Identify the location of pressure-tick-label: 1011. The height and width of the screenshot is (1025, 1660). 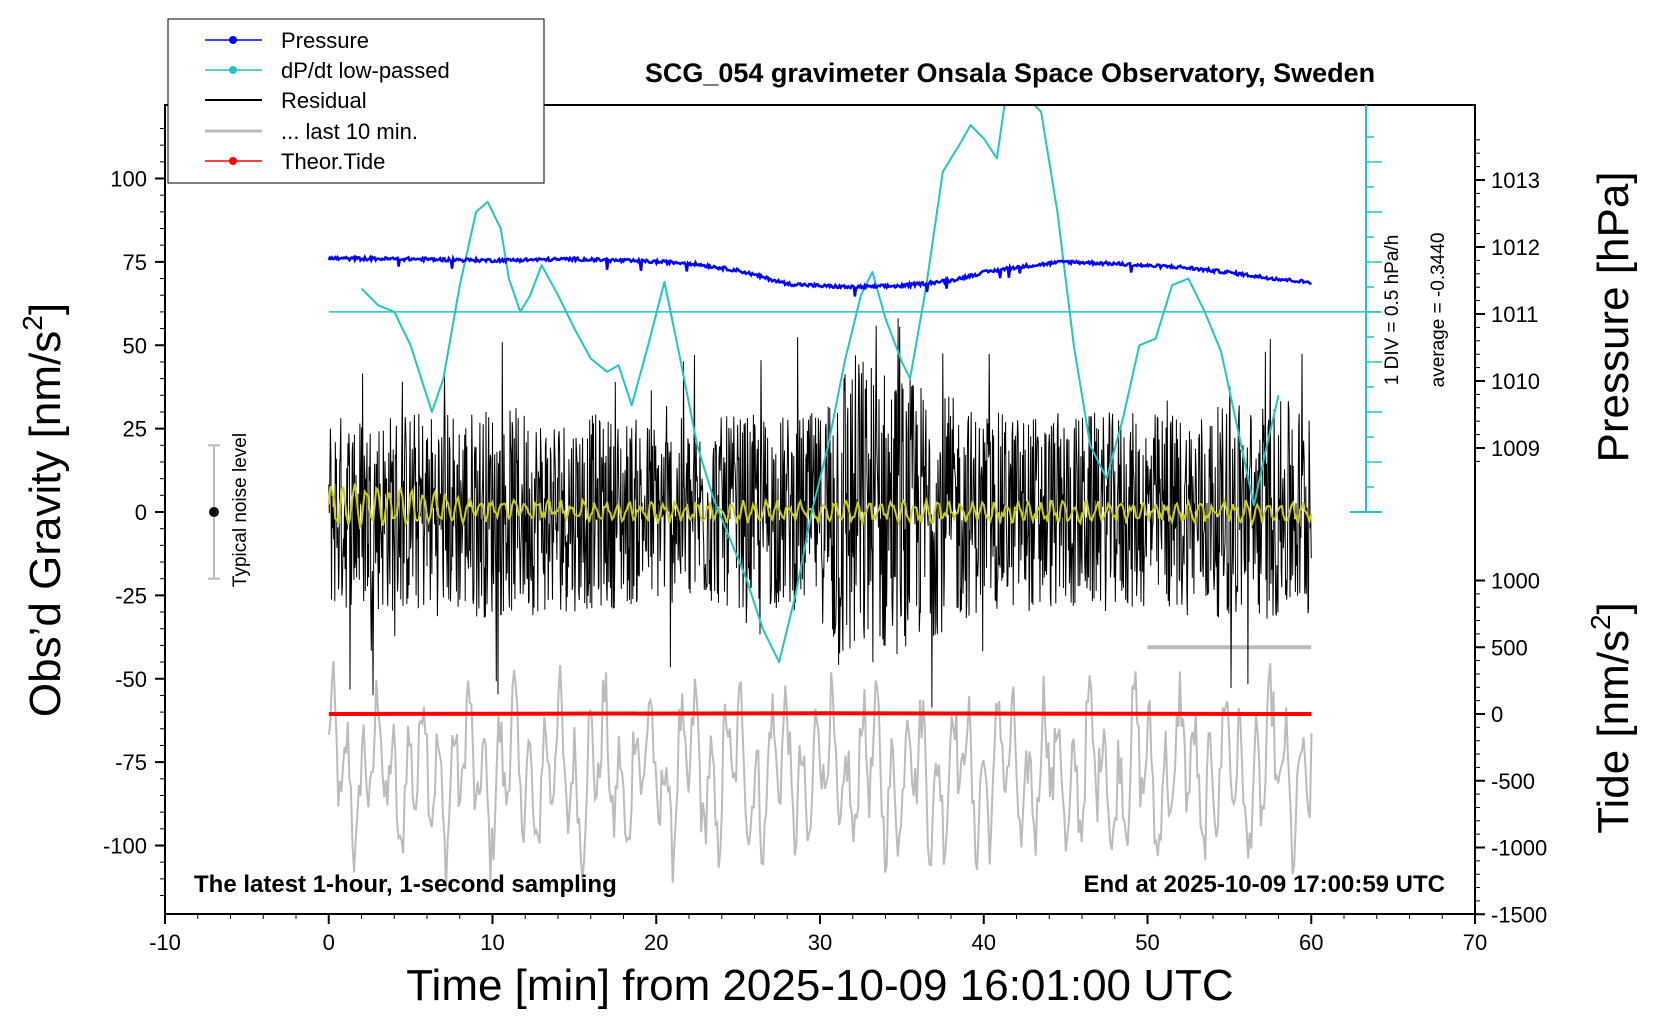
(1514, 314).